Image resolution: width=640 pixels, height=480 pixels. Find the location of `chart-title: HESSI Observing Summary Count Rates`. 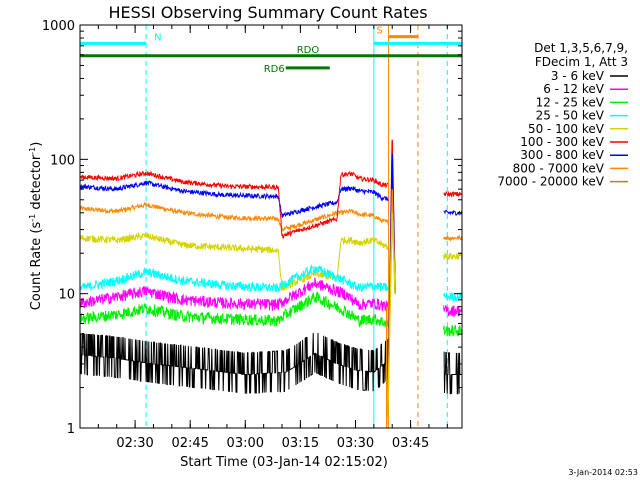

chart-title: HESSI Observing Summary Count Rates is located at coordinates (267, 12).